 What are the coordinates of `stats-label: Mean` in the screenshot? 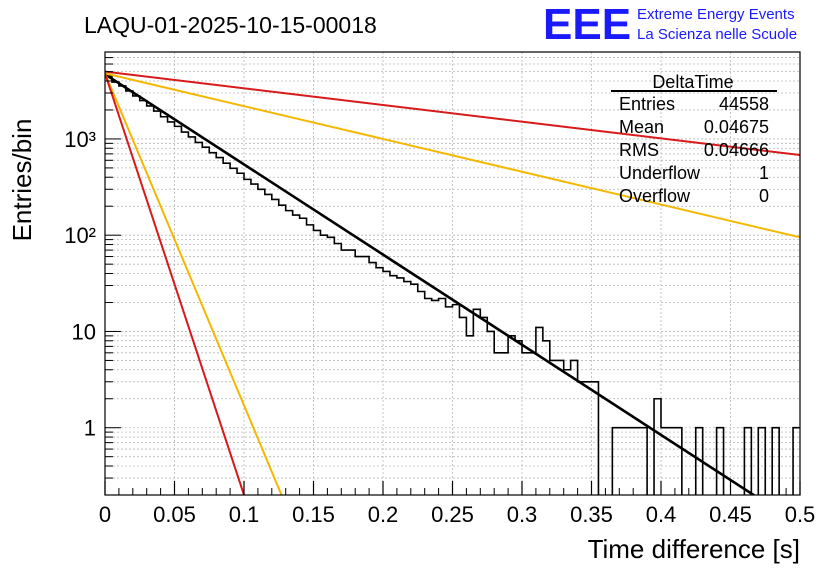 It's located at (641, 127).